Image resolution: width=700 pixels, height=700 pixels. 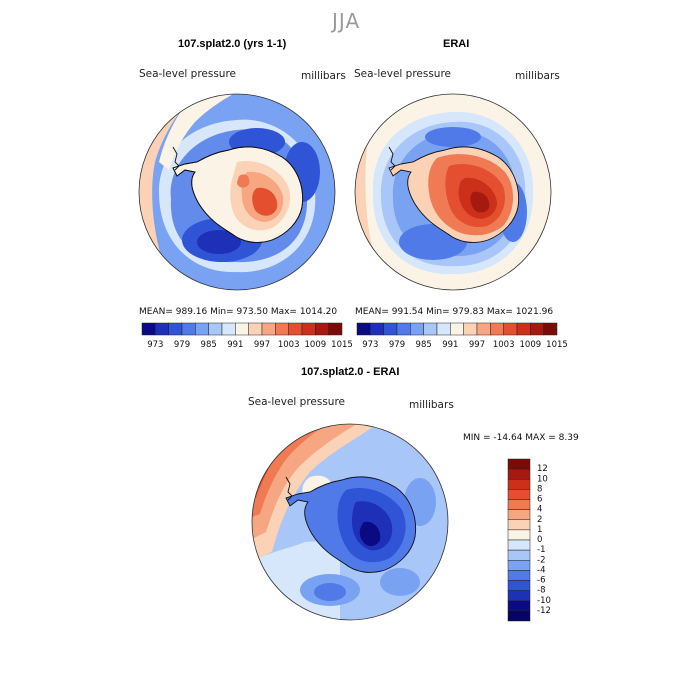 I want to click on colorbar-tick-label: 6, so click(x=539, y=500).